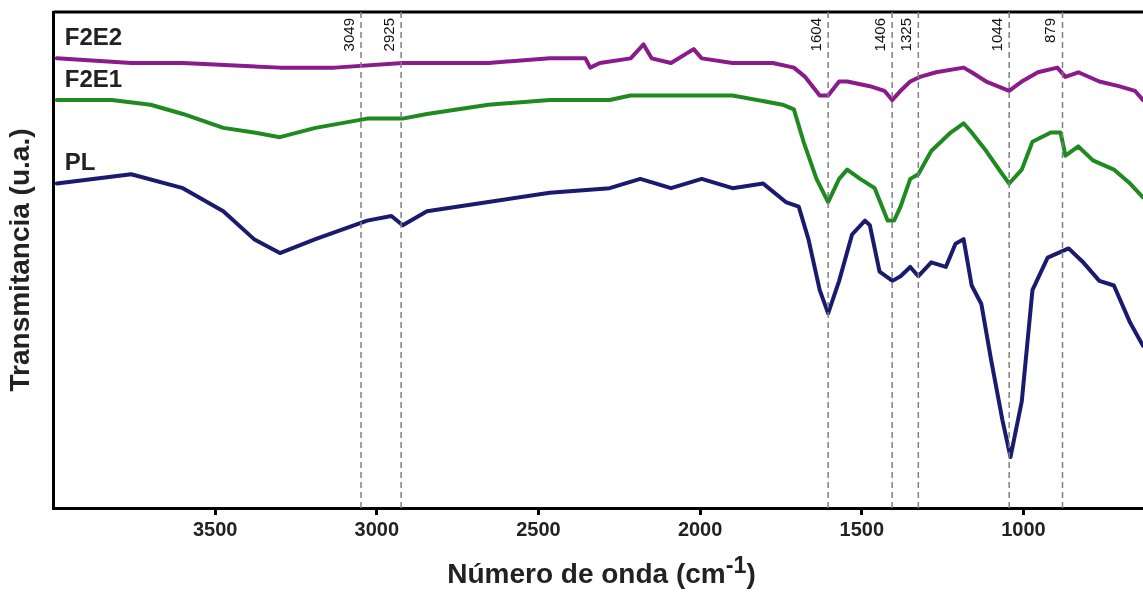  Describe the element at coordinates (388, 35) in the screenshot. I see `ref-line-label: 2925` at that location.